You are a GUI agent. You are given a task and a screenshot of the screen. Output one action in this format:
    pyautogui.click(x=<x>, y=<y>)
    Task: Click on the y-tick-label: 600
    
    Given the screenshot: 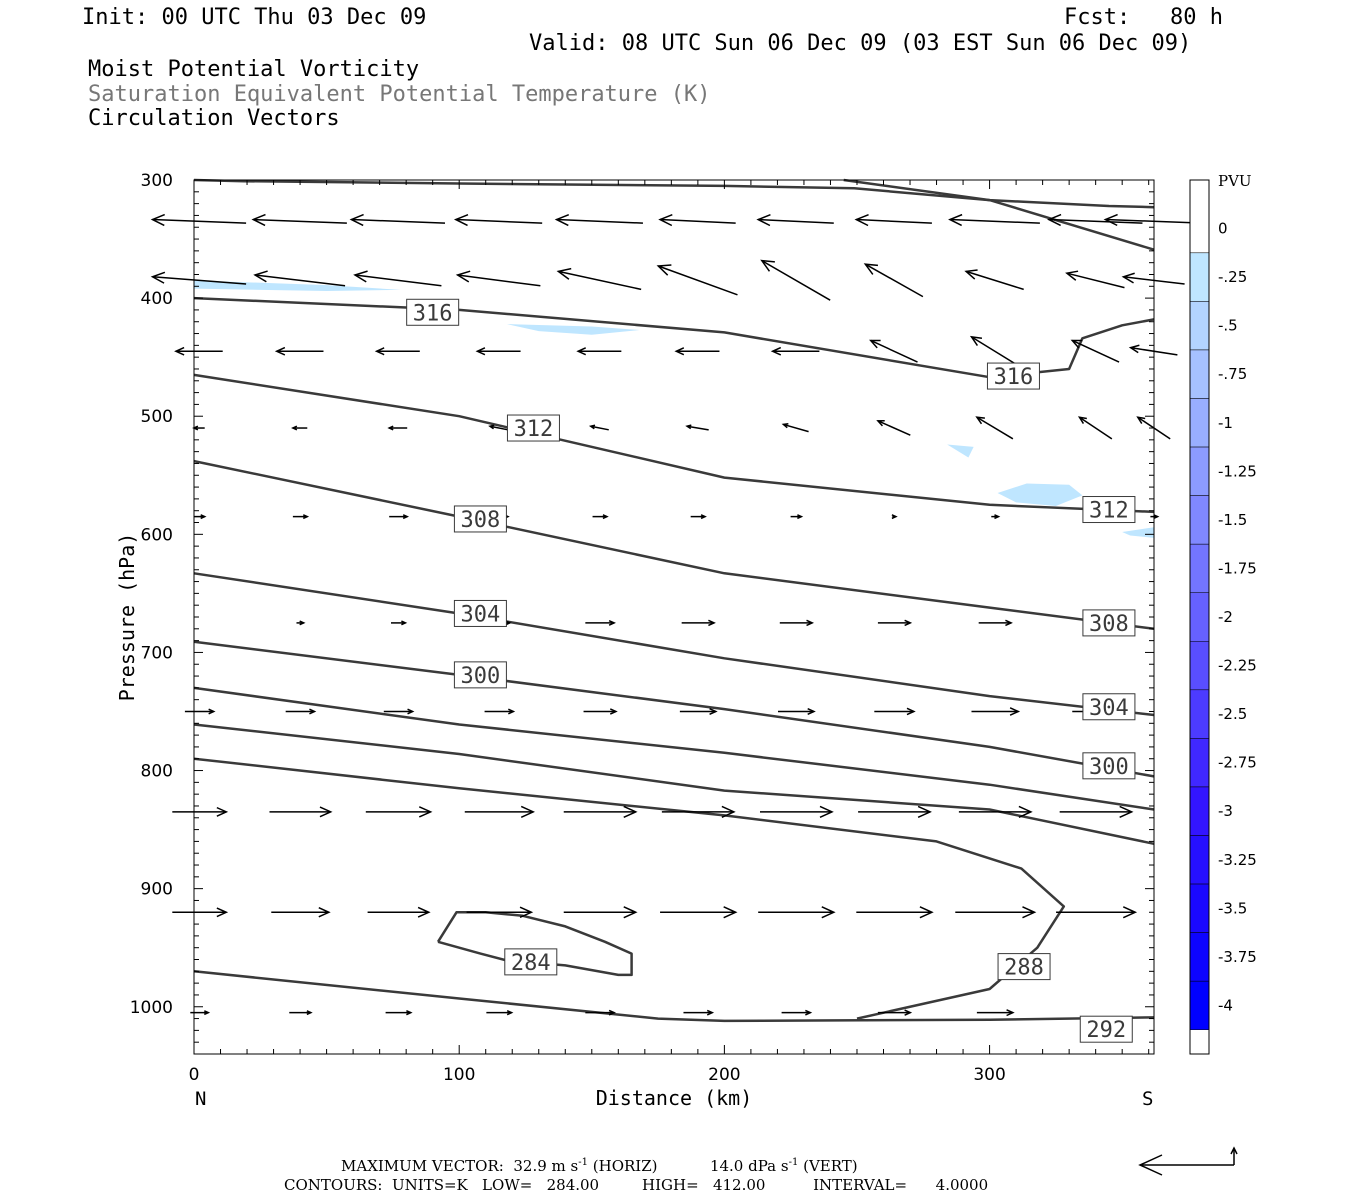 What is the action you would take?
    pyautogui.click(x=157, y=535)
    